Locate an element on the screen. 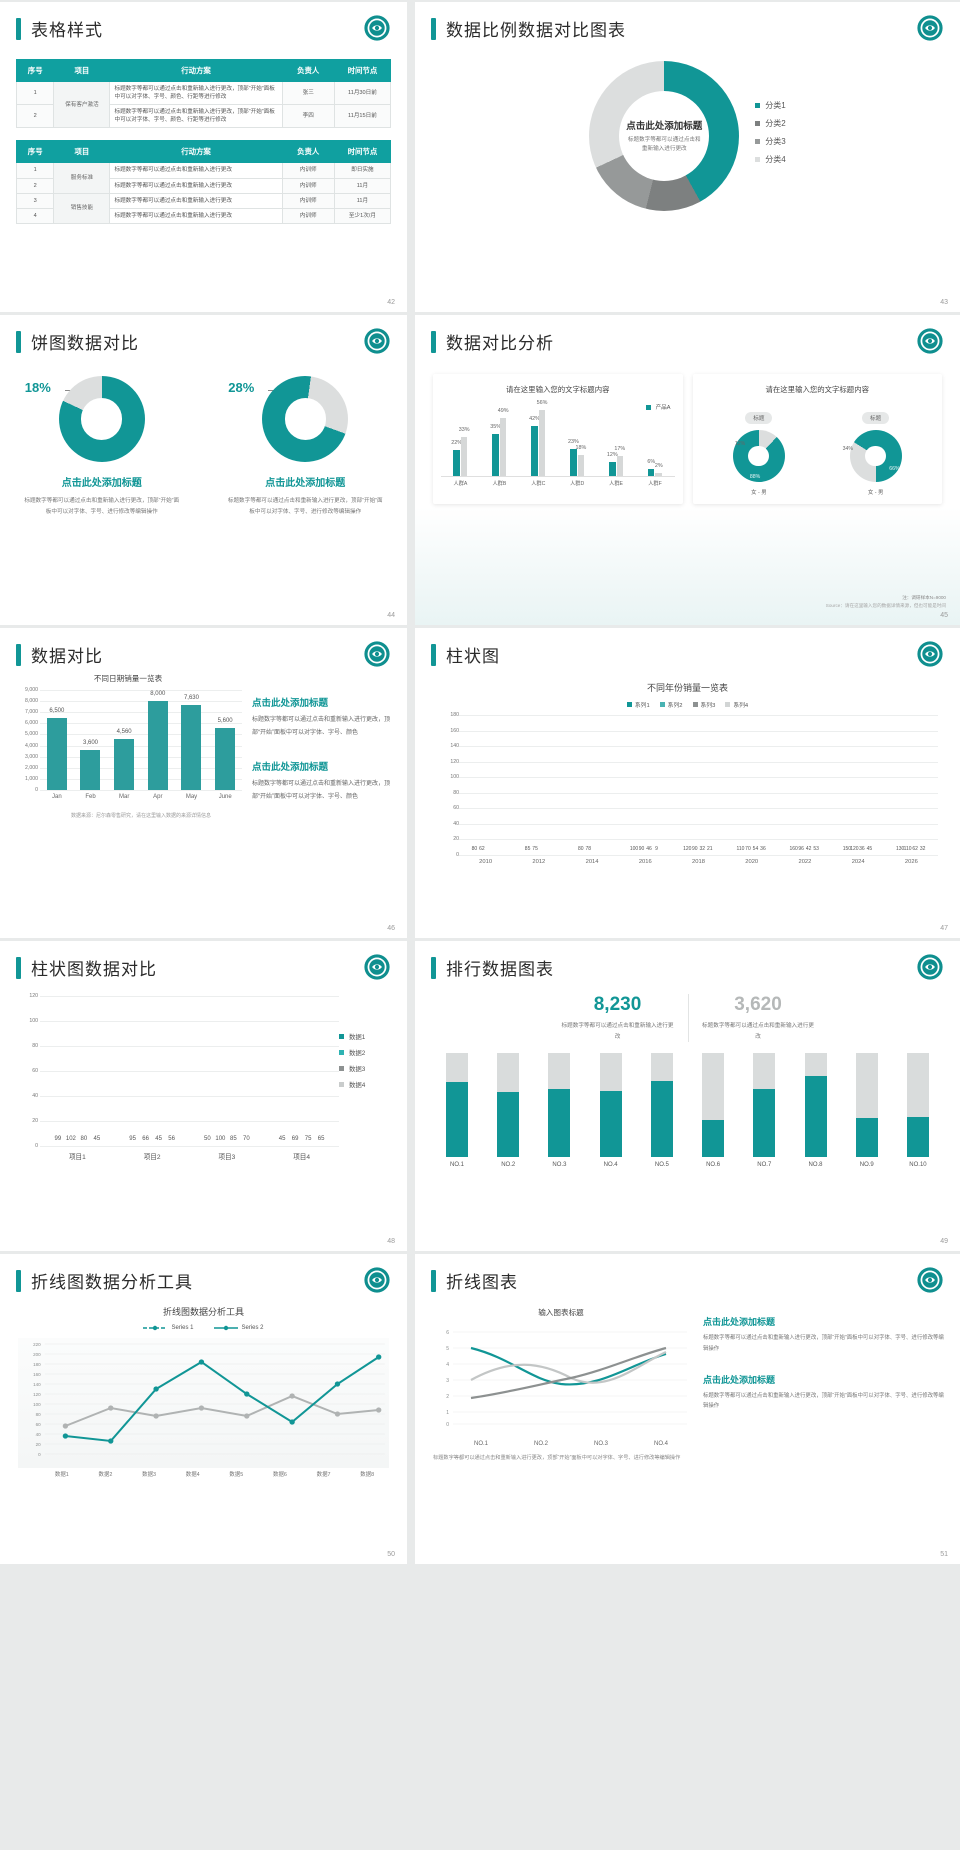  chart-legend: 产品A is located at coordinates (658, 407).